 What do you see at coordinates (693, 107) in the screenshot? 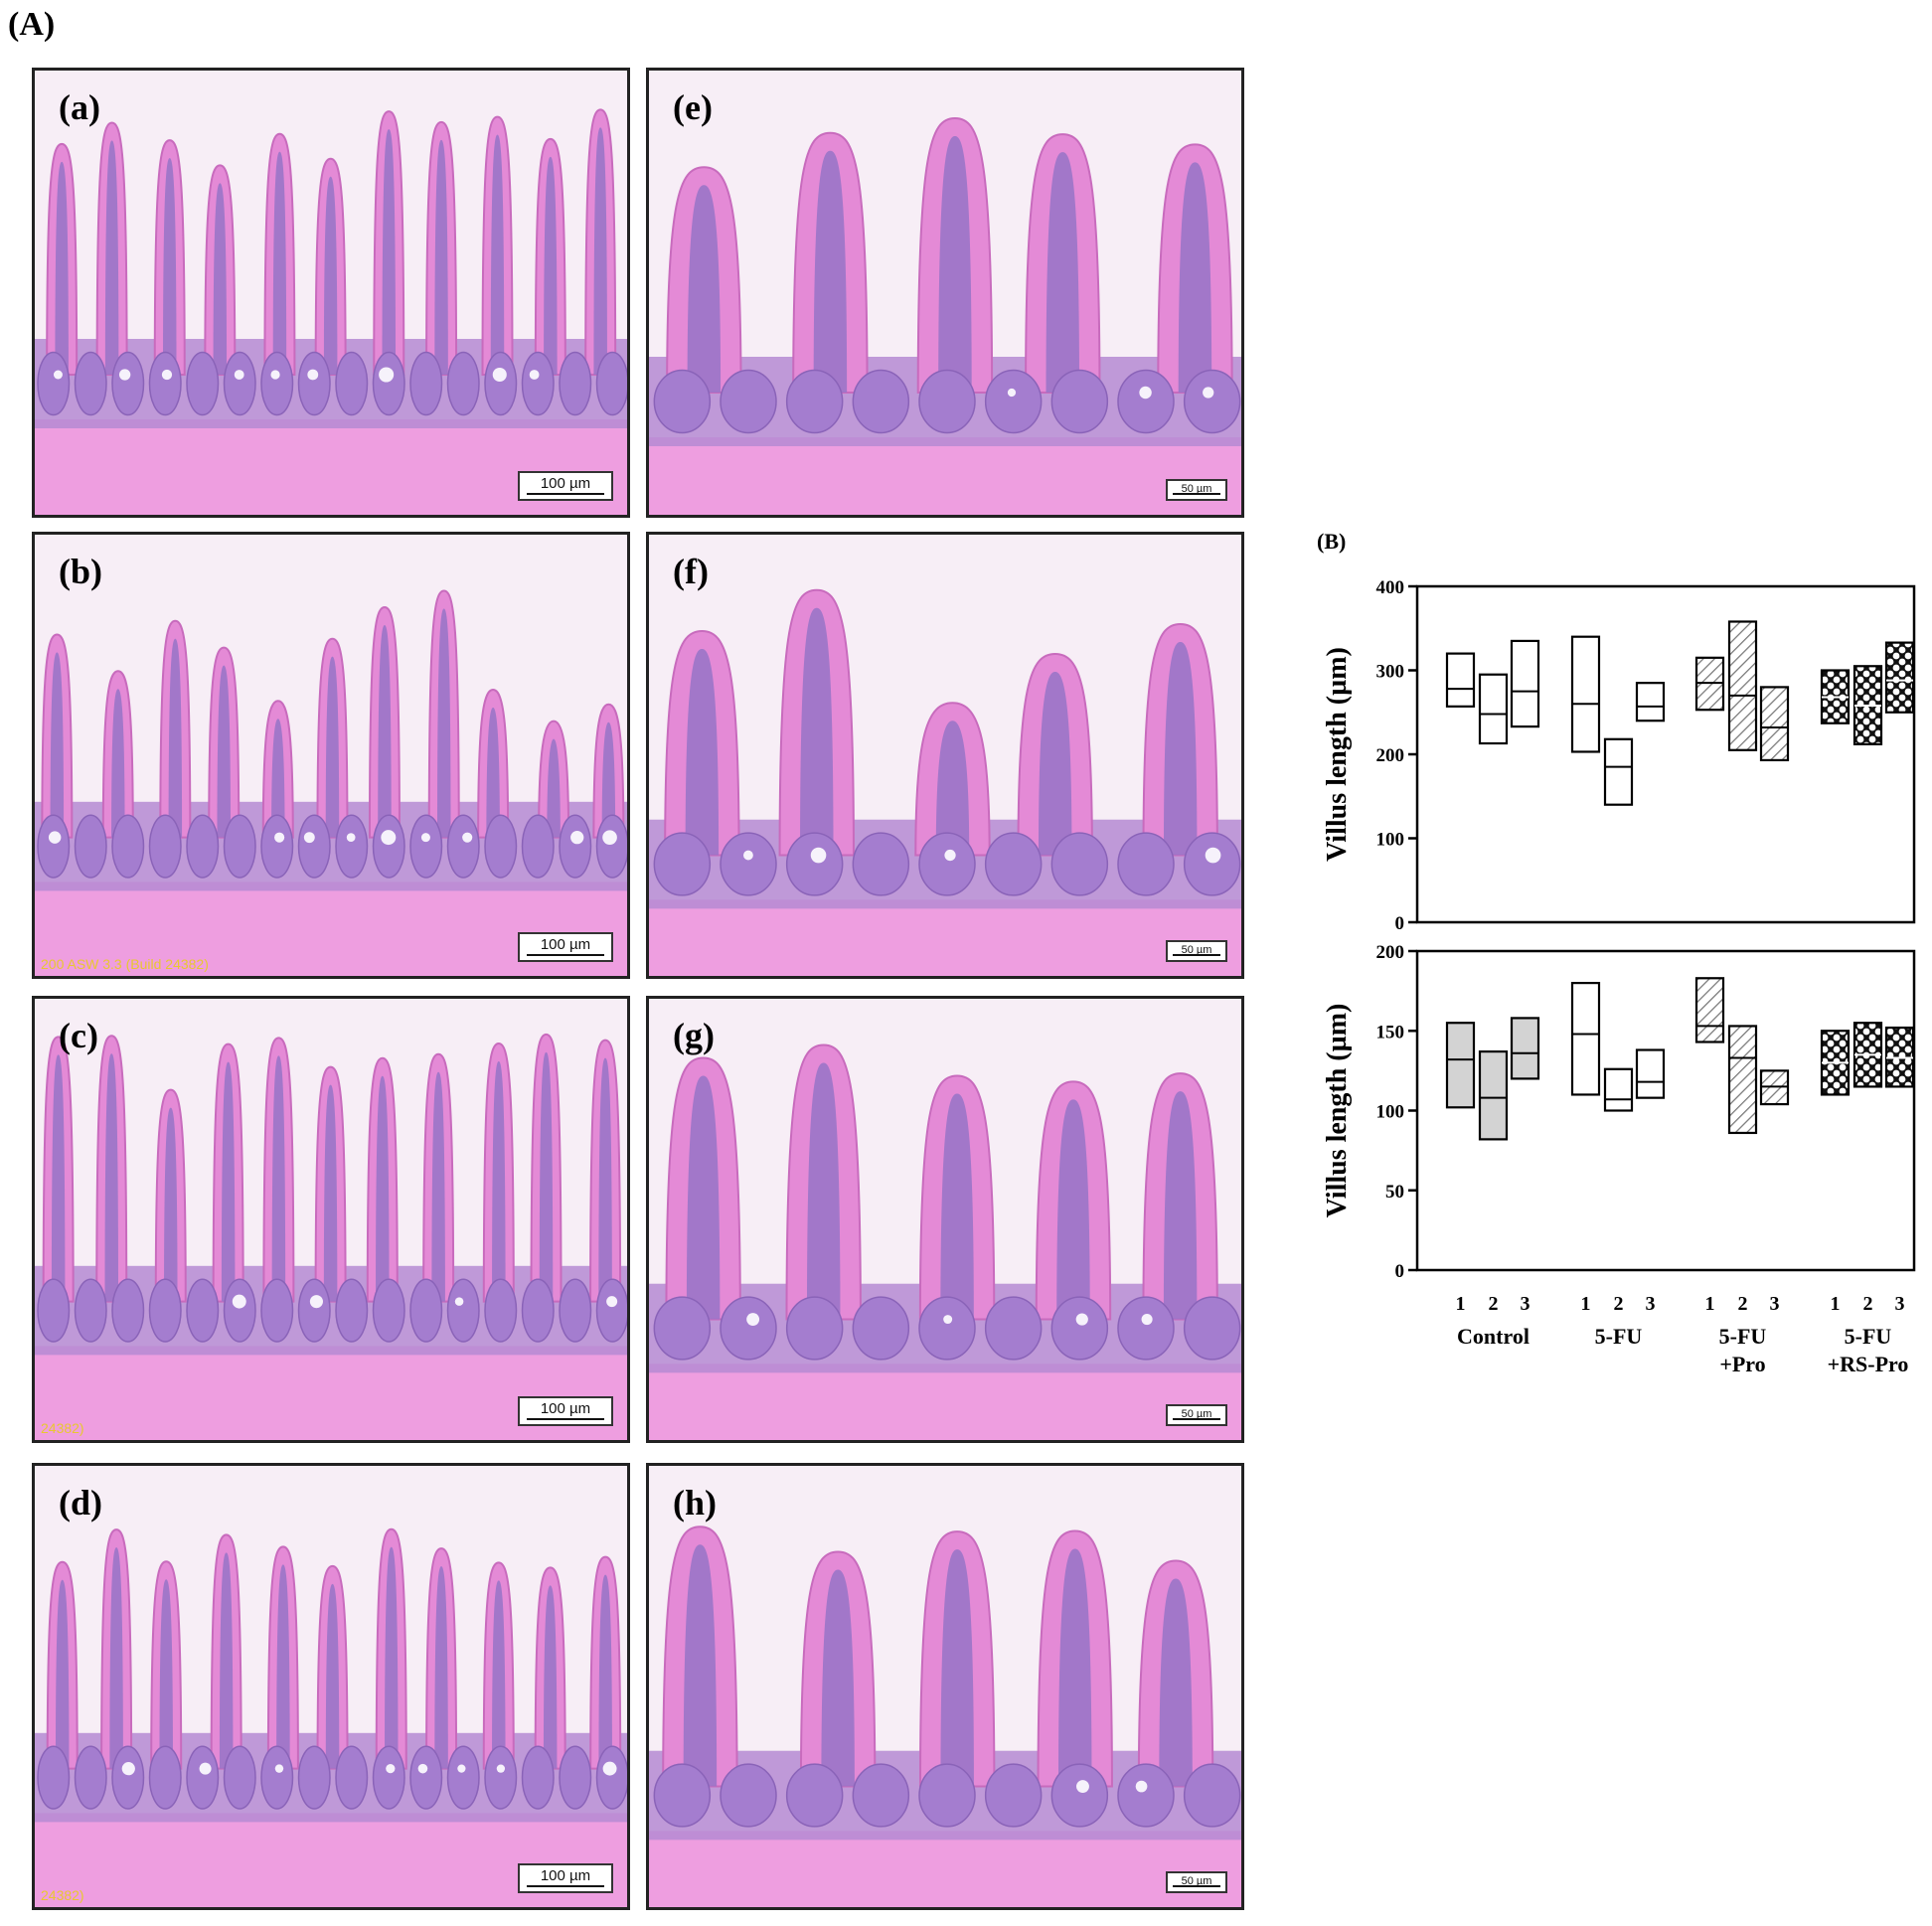
I see `panel-letter: (e)` at bounding box center [693, 107].